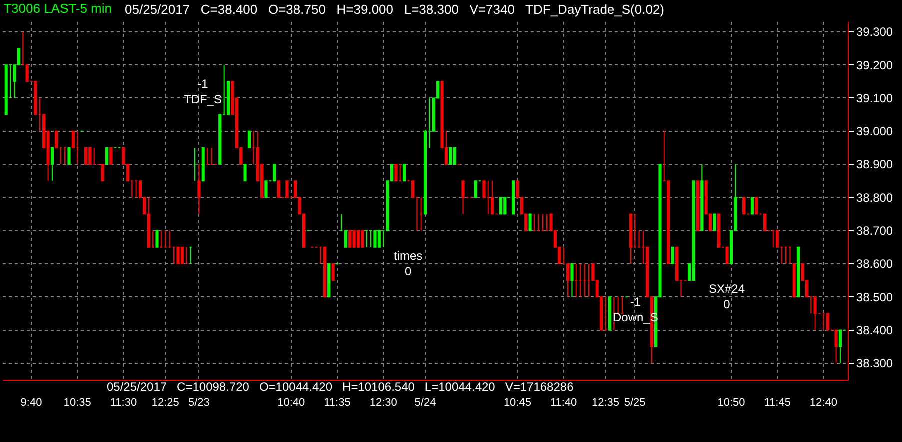 This screenshot has width=902, height=442. What do you see at coordinates (732, 403) in the screenshot?
I see `x-tick-label: 10:50` at bounding box center [732, 403].